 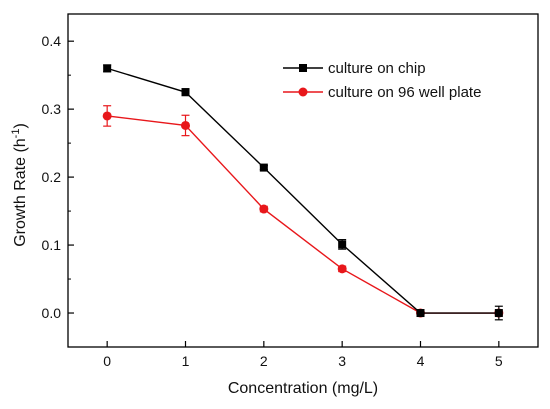 What do you see at coordinates (52, 177) in the screenshot?
I see `y-tick-label: 0.2` at bounding box center [52, 177].